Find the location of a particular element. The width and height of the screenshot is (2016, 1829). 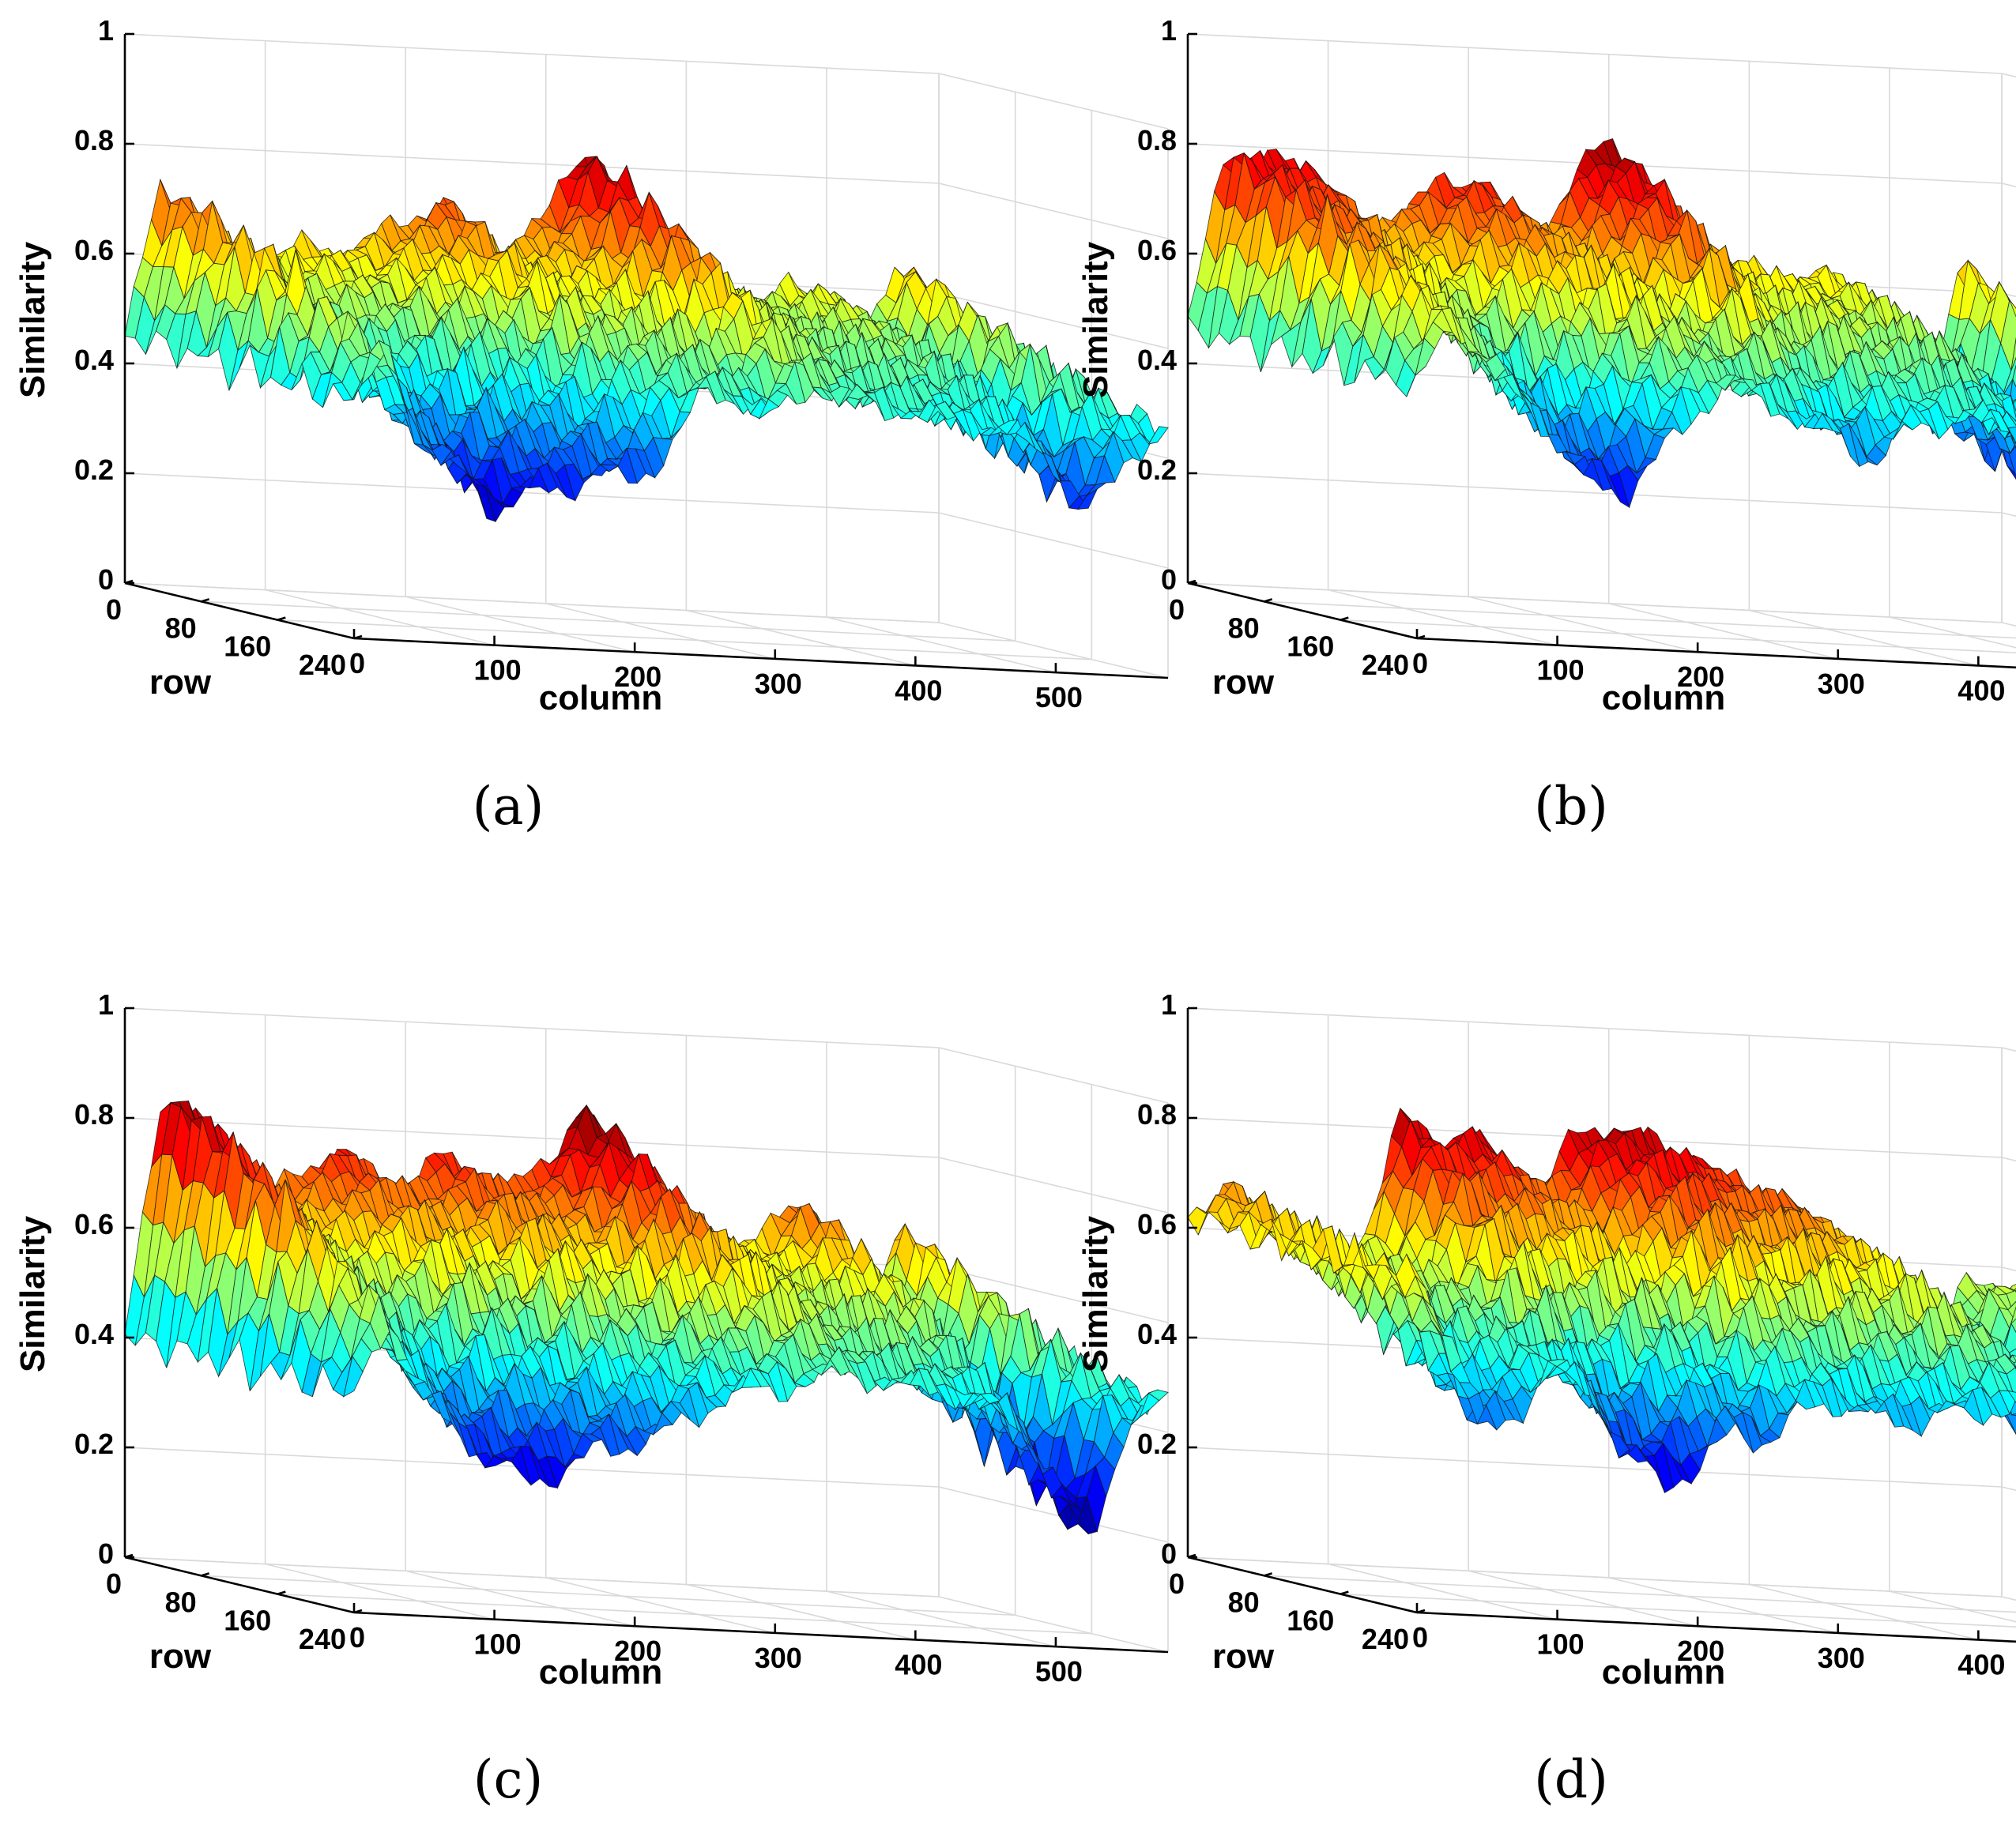

panel-caption: (a) is located at coordinates (509, 806).